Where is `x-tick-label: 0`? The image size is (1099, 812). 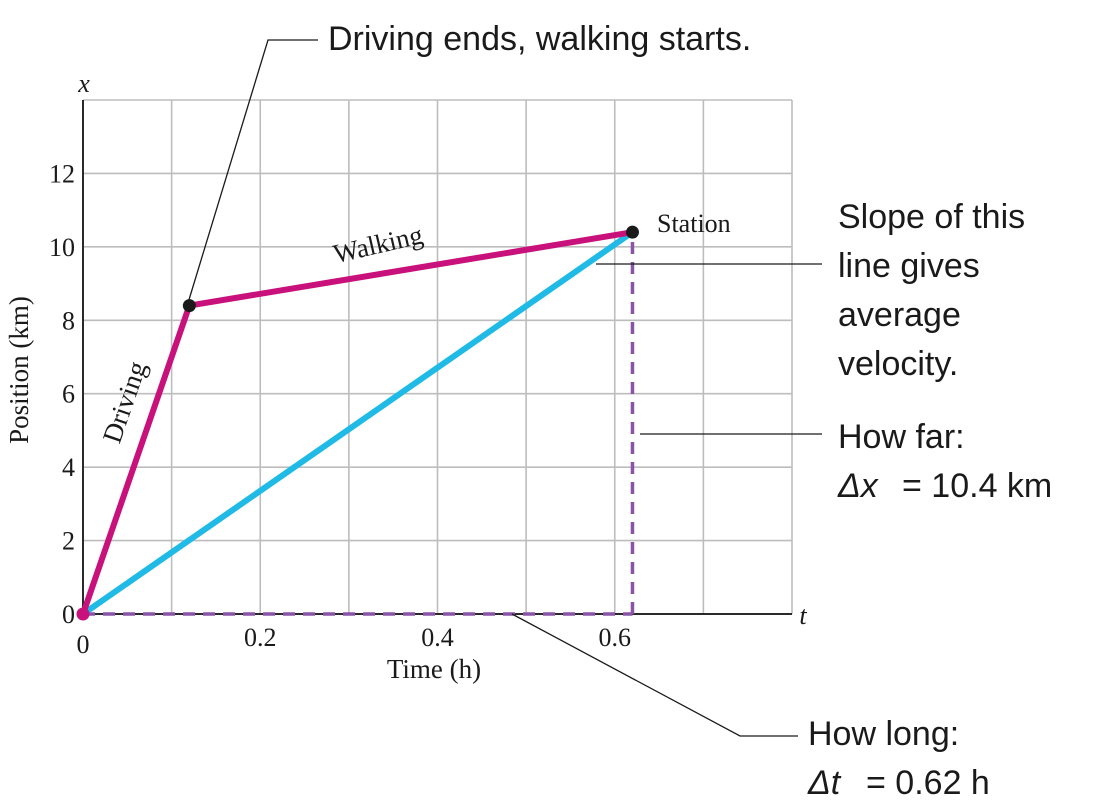
x-tick-label: 0 is located at coordinates (83, 644).